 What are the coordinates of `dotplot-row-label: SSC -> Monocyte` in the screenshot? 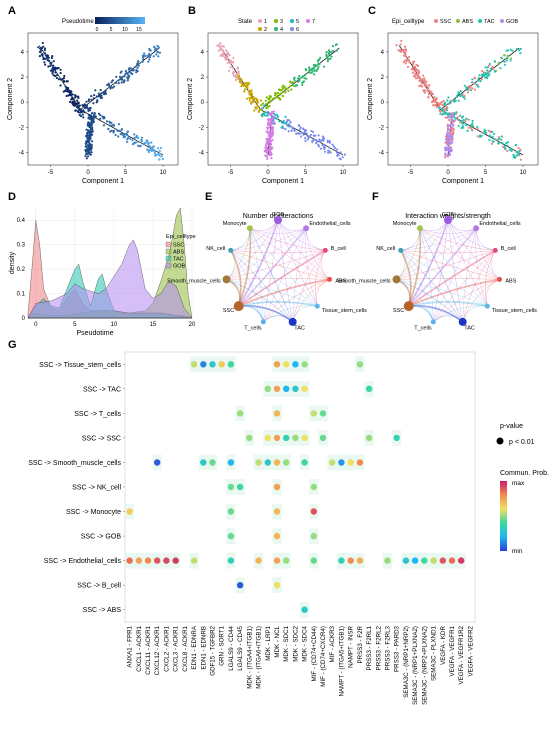 It's located at (93, 512).